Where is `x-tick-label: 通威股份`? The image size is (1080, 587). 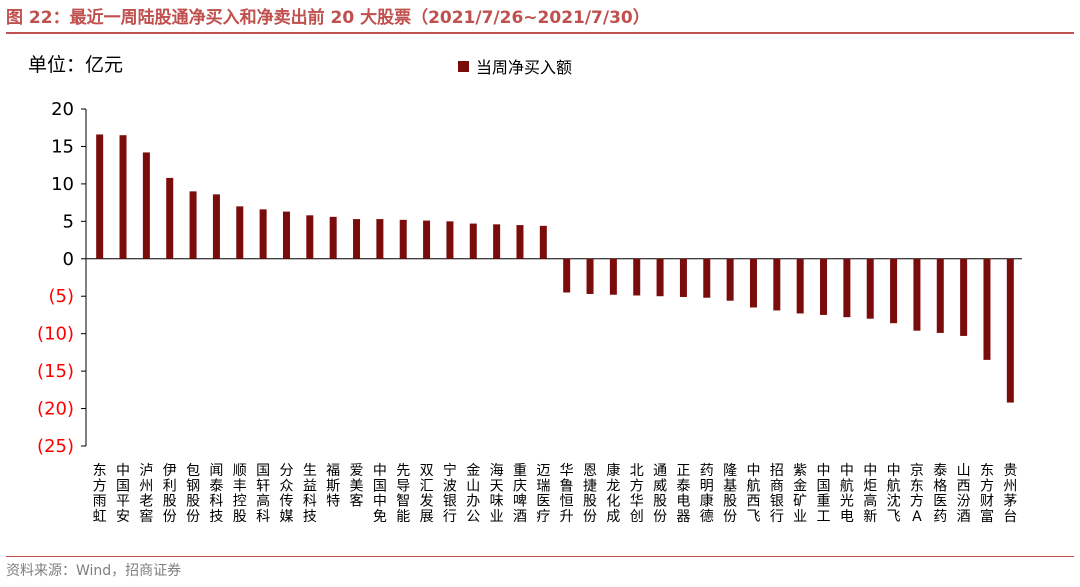 x-tick-label: 通威股份 is located at coordinates (660, 494).